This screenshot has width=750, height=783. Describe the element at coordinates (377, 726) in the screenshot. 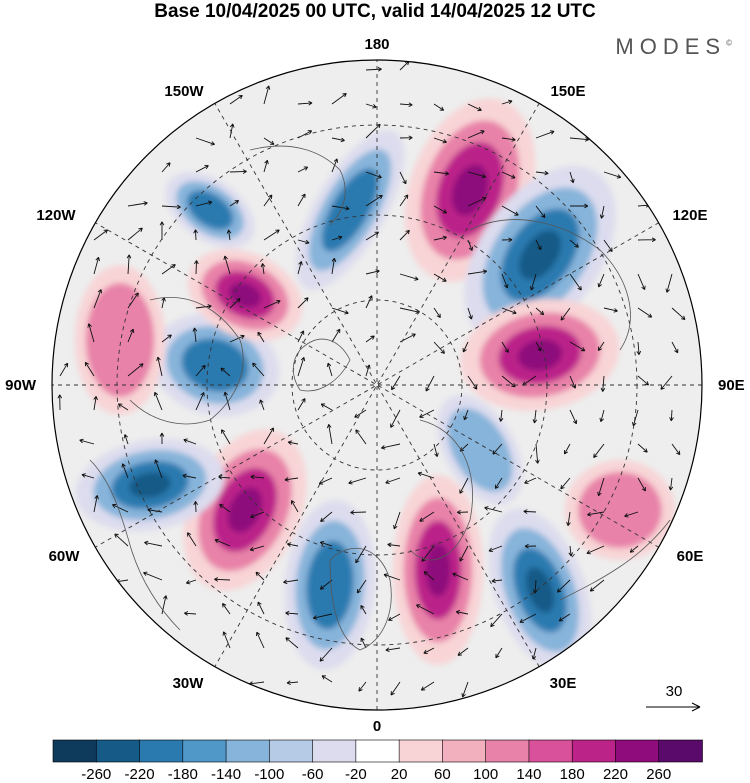

I see `lon-label-0: 0` at that location.